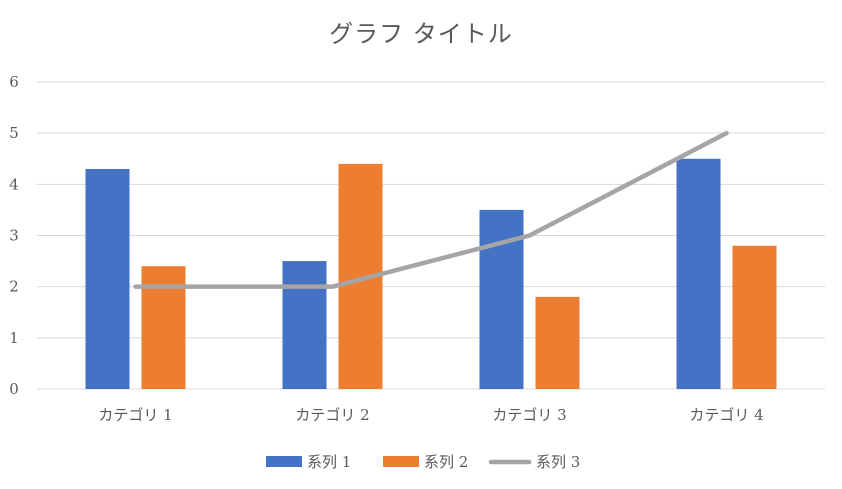 The image size is (842, 489). What do you see at coordinates (14, 133) in the screenshot?
I see `y-tick-label: 5` at bounding box center [14, 133].